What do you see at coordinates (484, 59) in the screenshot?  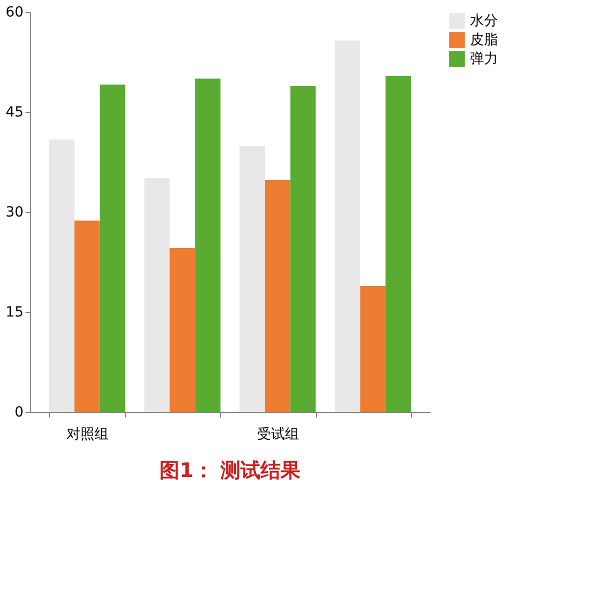 I see `legend-label: 弹力` at bounding box center [484, 59].